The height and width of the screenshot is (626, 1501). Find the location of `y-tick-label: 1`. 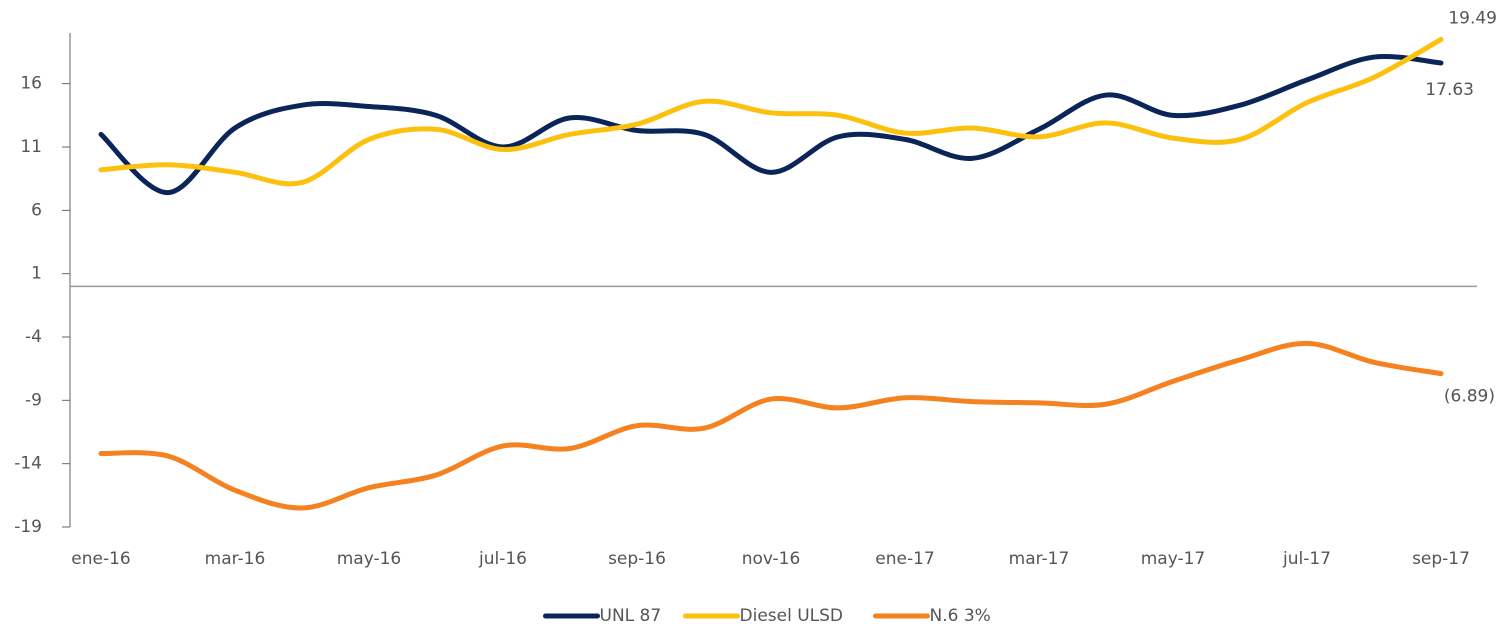

y-tick-label: 1 is located at coordinates (36, 274).